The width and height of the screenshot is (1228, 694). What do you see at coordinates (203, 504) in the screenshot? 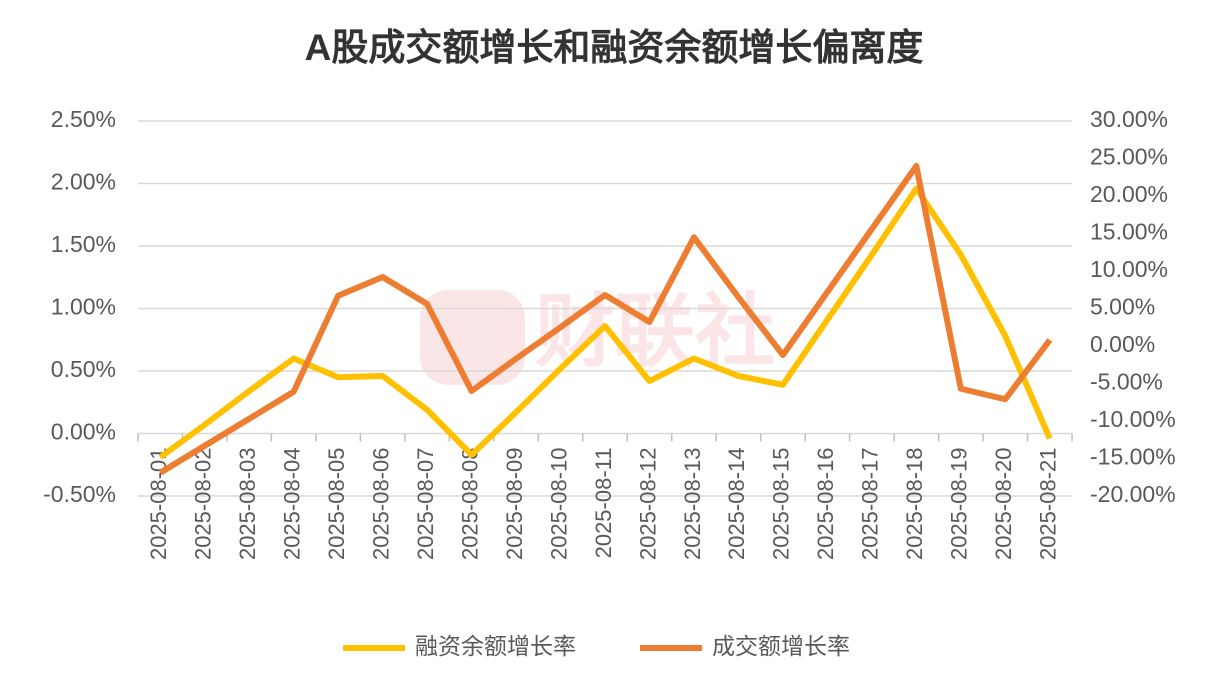
I see `x-tick-label: 2025-08-02` at bounding box center [203, 504].